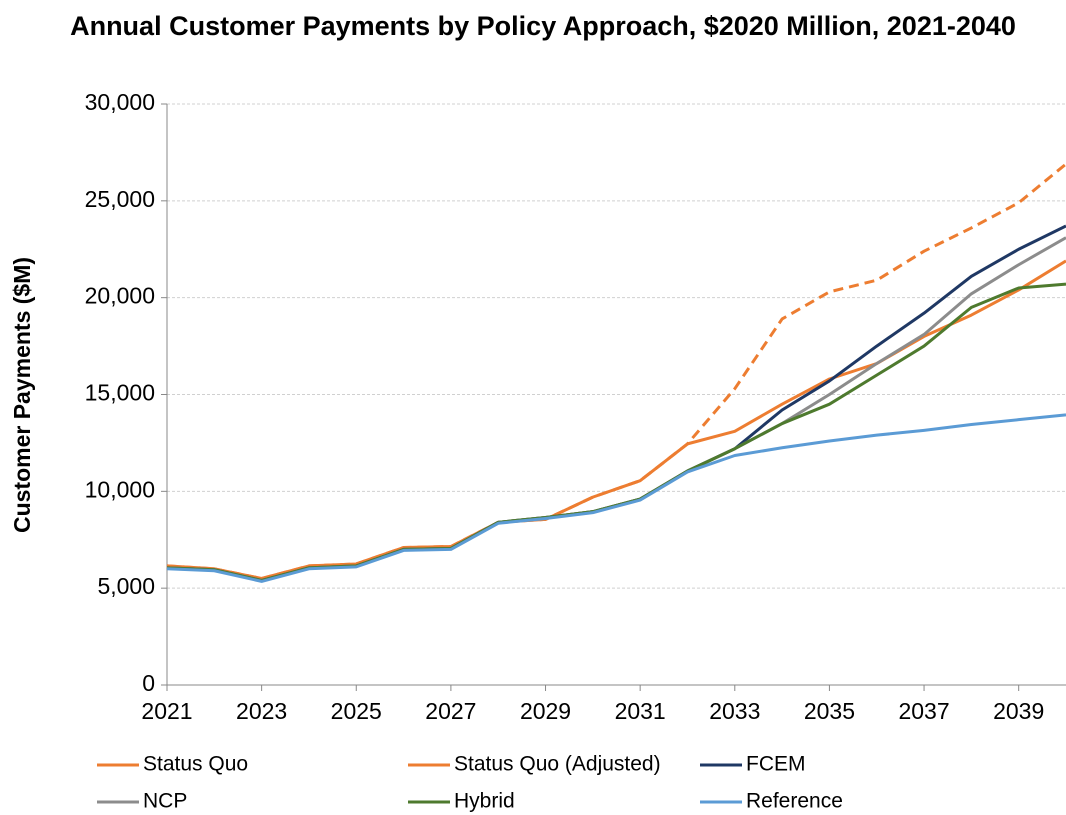 The image size is (1066, 815). I want to click on x-tick-label: 2021, so click(166, 711).